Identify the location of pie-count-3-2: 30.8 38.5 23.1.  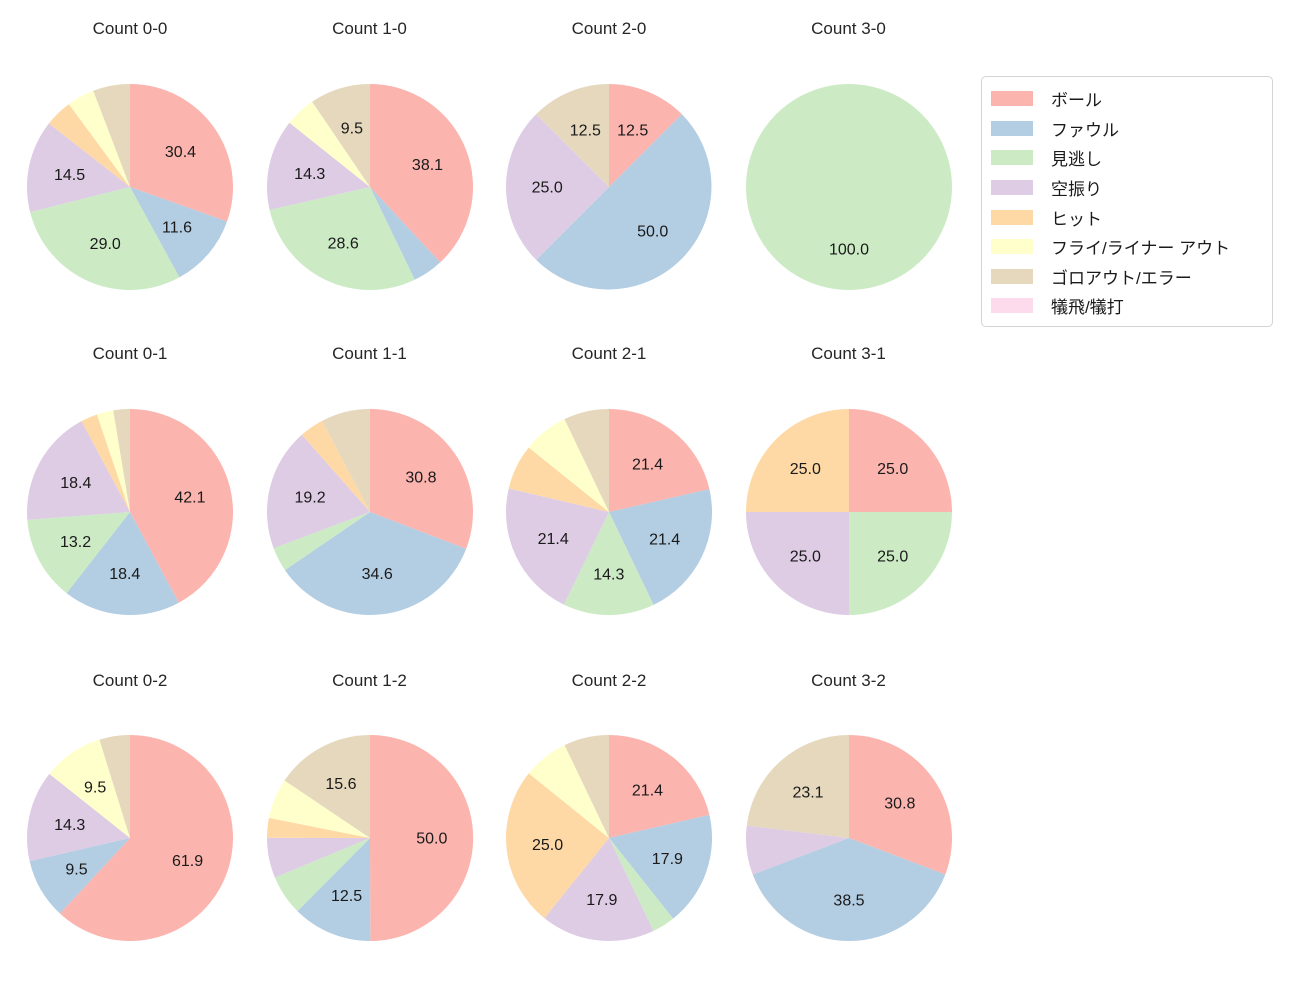
(848, 838).